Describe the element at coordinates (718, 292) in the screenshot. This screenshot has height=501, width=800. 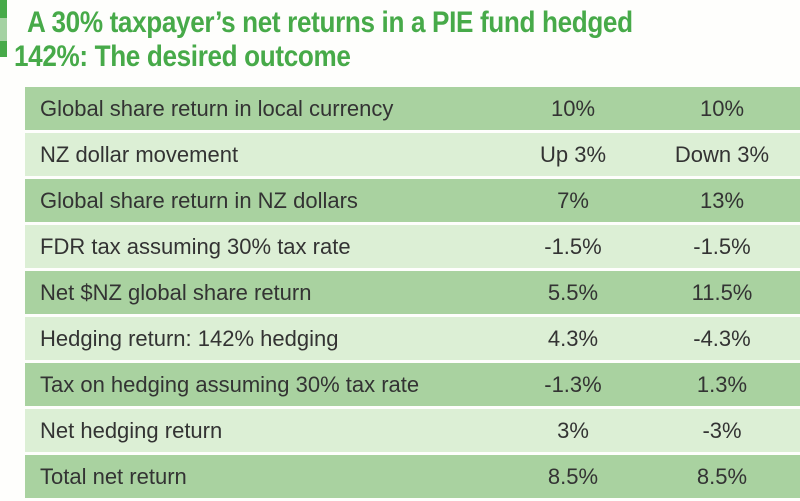
I see `scenario2-value-cell: 11.5%` at that location.